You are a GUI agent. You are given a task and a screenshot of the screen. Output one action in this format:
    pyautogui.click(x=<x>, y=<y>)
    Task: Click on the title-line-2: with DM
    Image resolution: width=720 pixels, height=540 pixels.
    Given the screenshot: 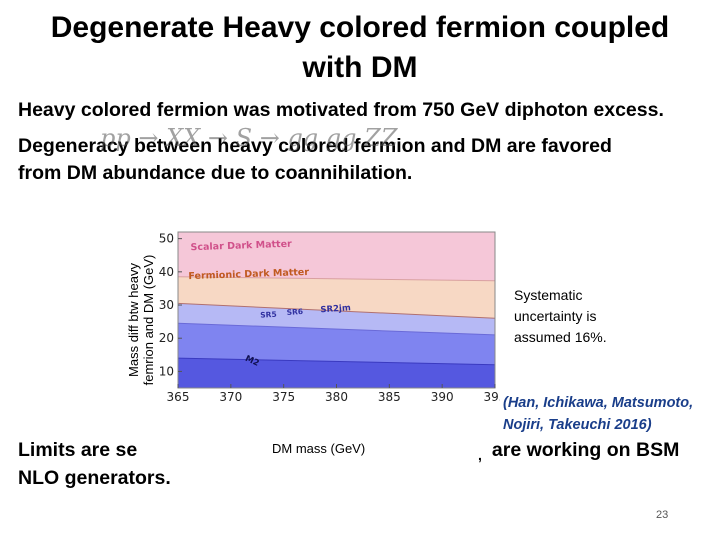 What is the action you would take?
    pyautogui.click(x=360, y=67)
    